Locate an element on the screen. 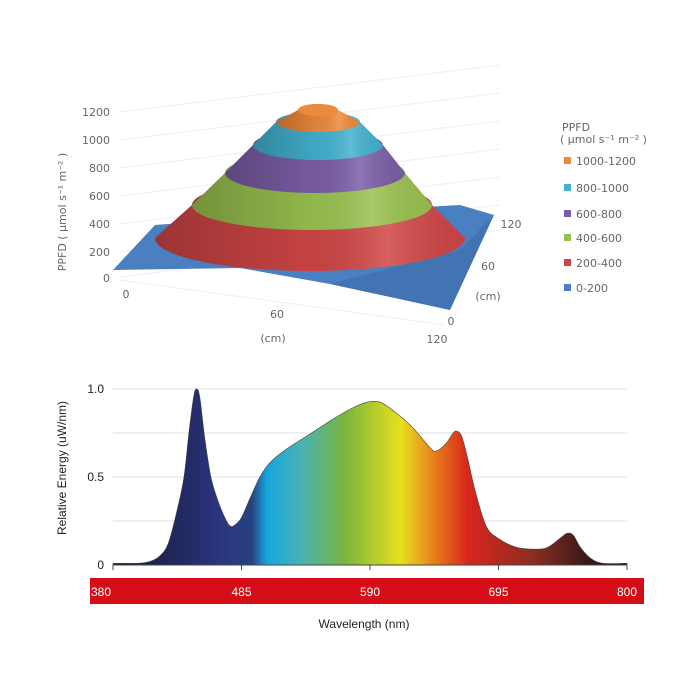 The width and height of the screenshot is (700, 700). z-axis-ticks: 1200 1000 800 600 400 200 0 is located at coordinates (96, 195).